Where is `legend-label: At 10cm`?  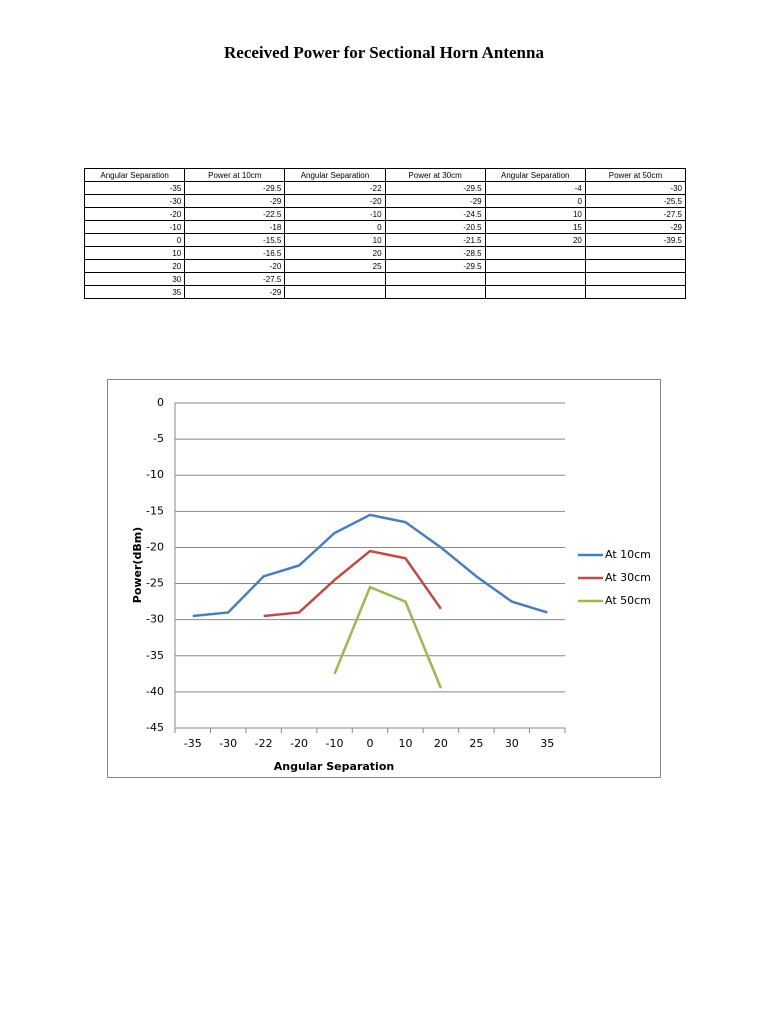
legend-label: At 10cm is located at coordinates (628, 554).